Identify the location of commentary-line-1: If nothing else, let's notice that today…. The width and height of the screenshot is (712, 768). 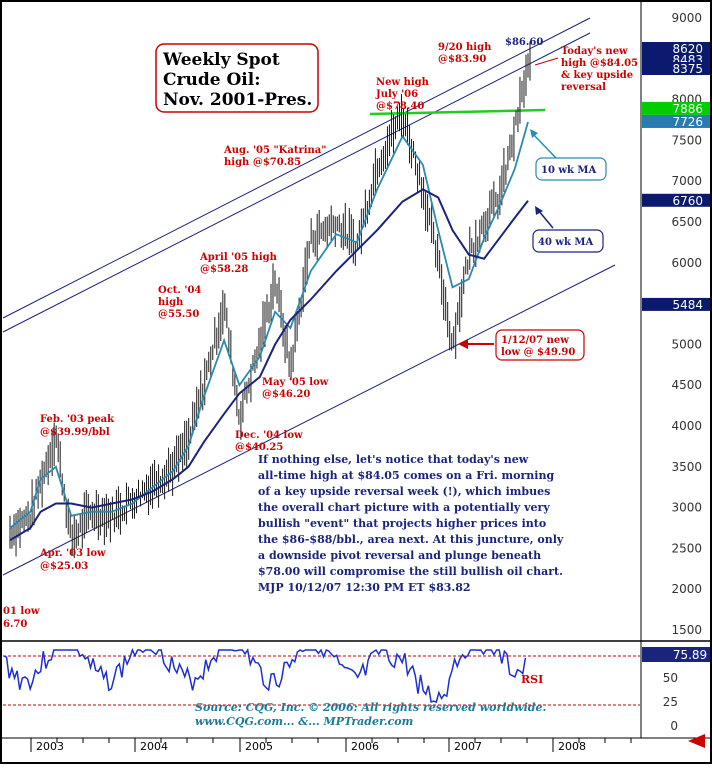
(393, 459).